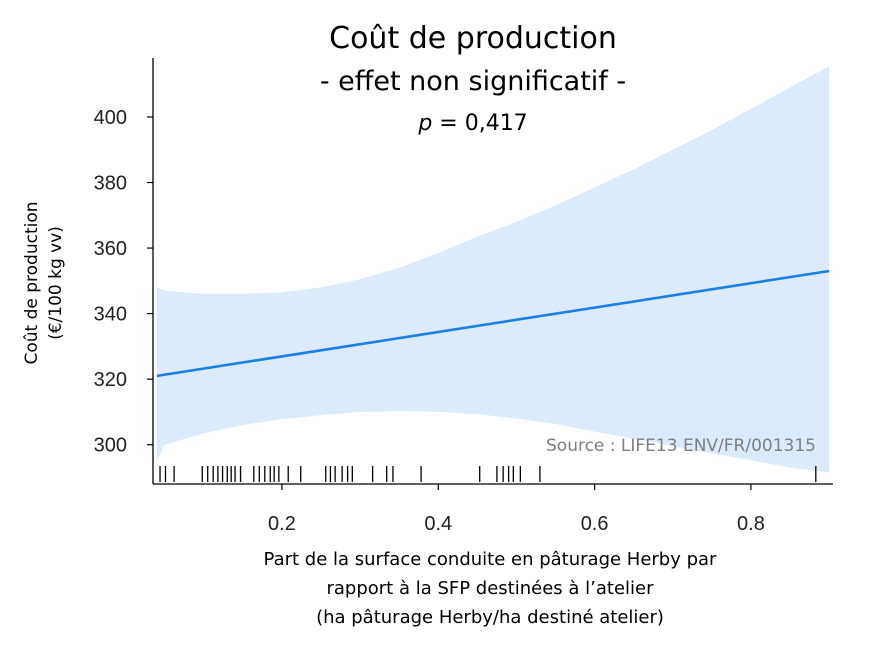  Describe the element at coordinates (595, 524) in the screenshot. I see `x-tick-label: 0.6` at that location.